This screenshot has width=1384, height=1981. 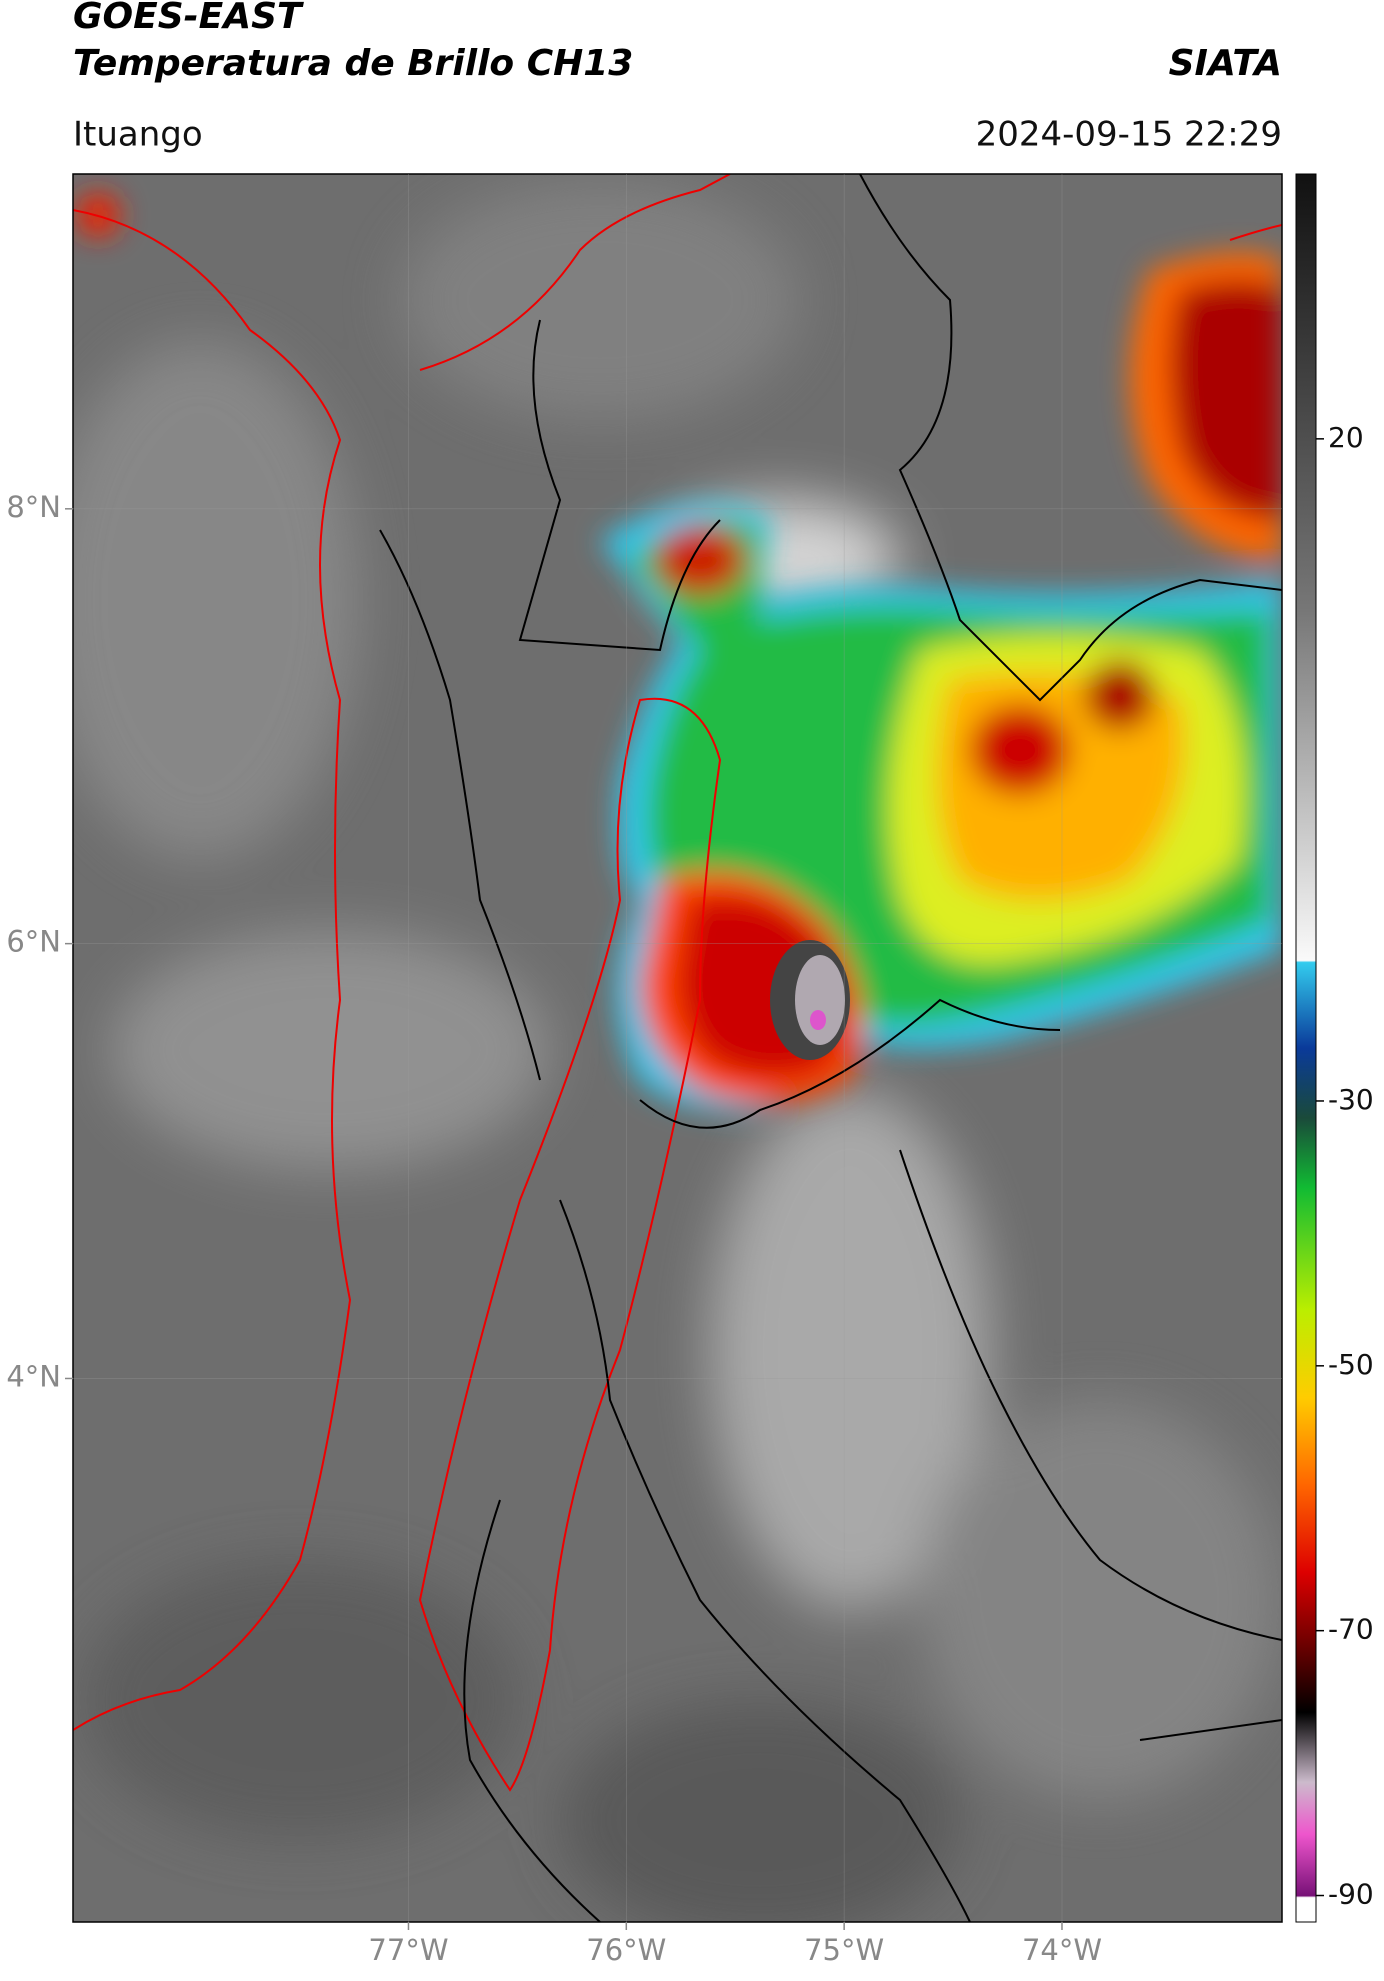 I want to click on colorbar-tick-label: -30, so click(x=1351, y=1099).